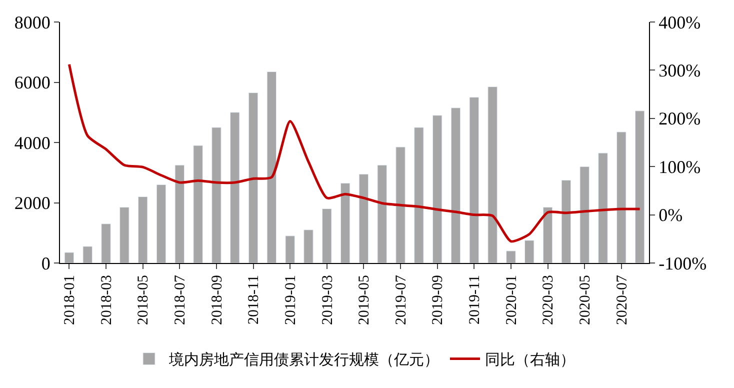  Describe the element at coordinates (679, 118) in the screenshot. I see `y2-tick-label: 200%` at that location.